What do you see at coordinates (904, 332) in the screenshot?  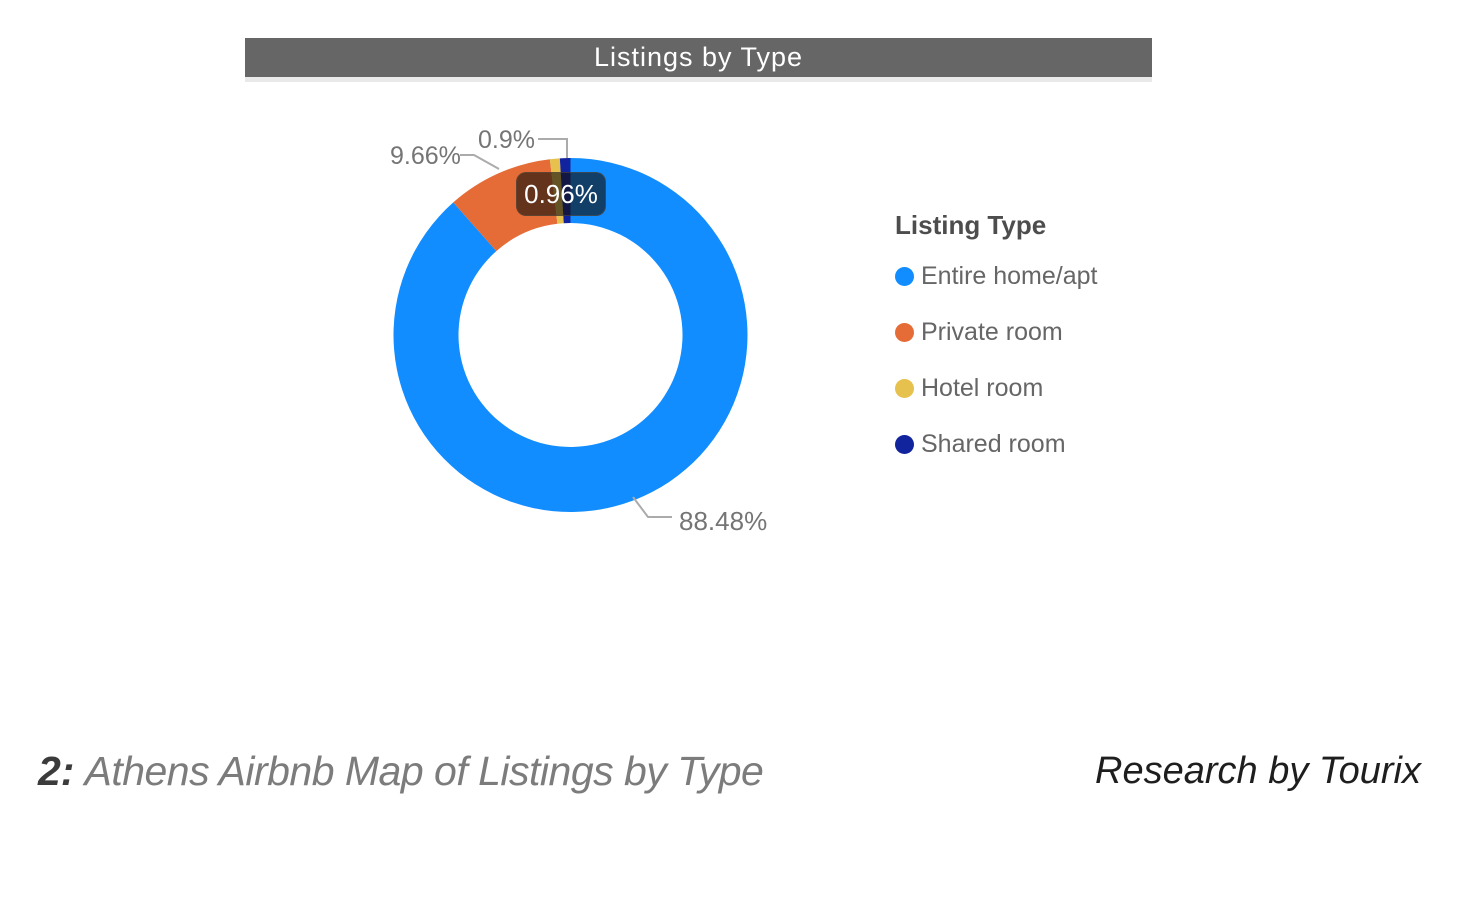 I see `legend-swatch-private-room` at bounding box center [904, 332].